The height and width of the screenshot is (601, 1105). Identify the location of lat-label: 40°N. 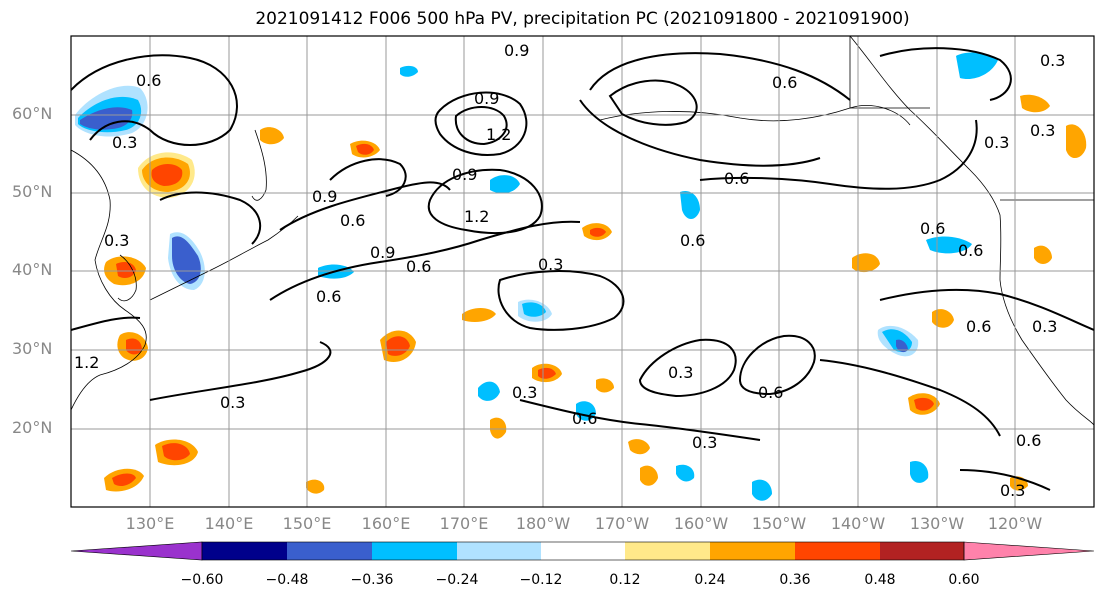
(32, 269).